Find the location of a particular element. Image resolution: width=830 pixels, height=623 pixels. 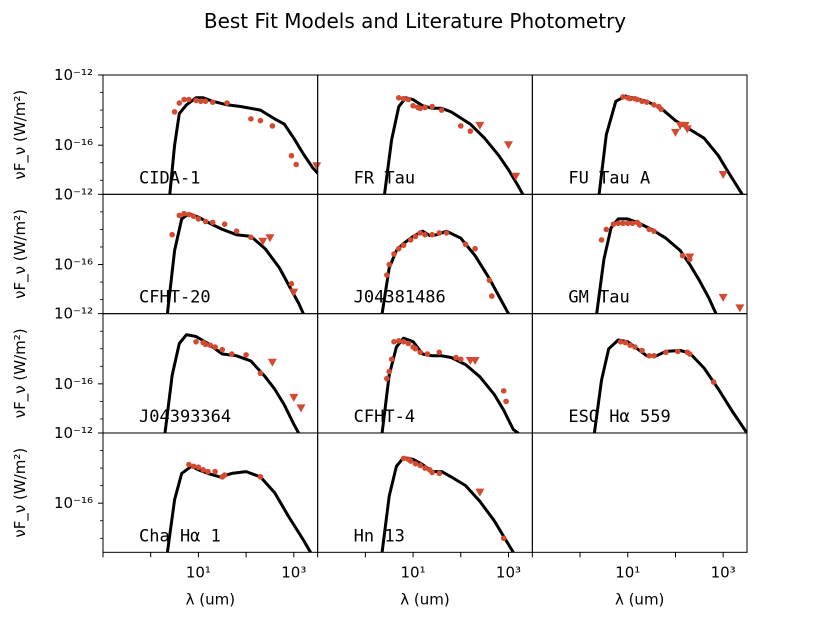

panel-3: FU Tau A is located at coordinates (639, 134).